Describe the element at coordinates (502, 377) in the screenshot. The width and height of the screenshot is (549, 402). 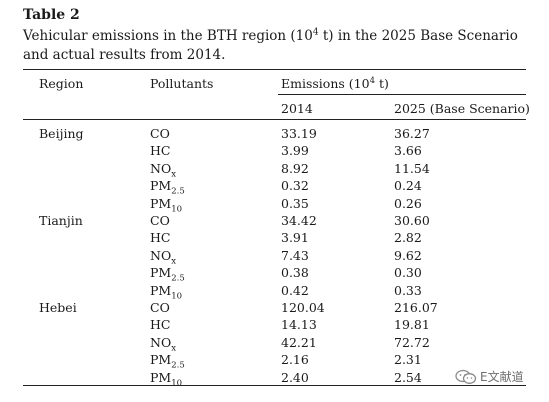
I see `watermark-text: E文献道` at that location.